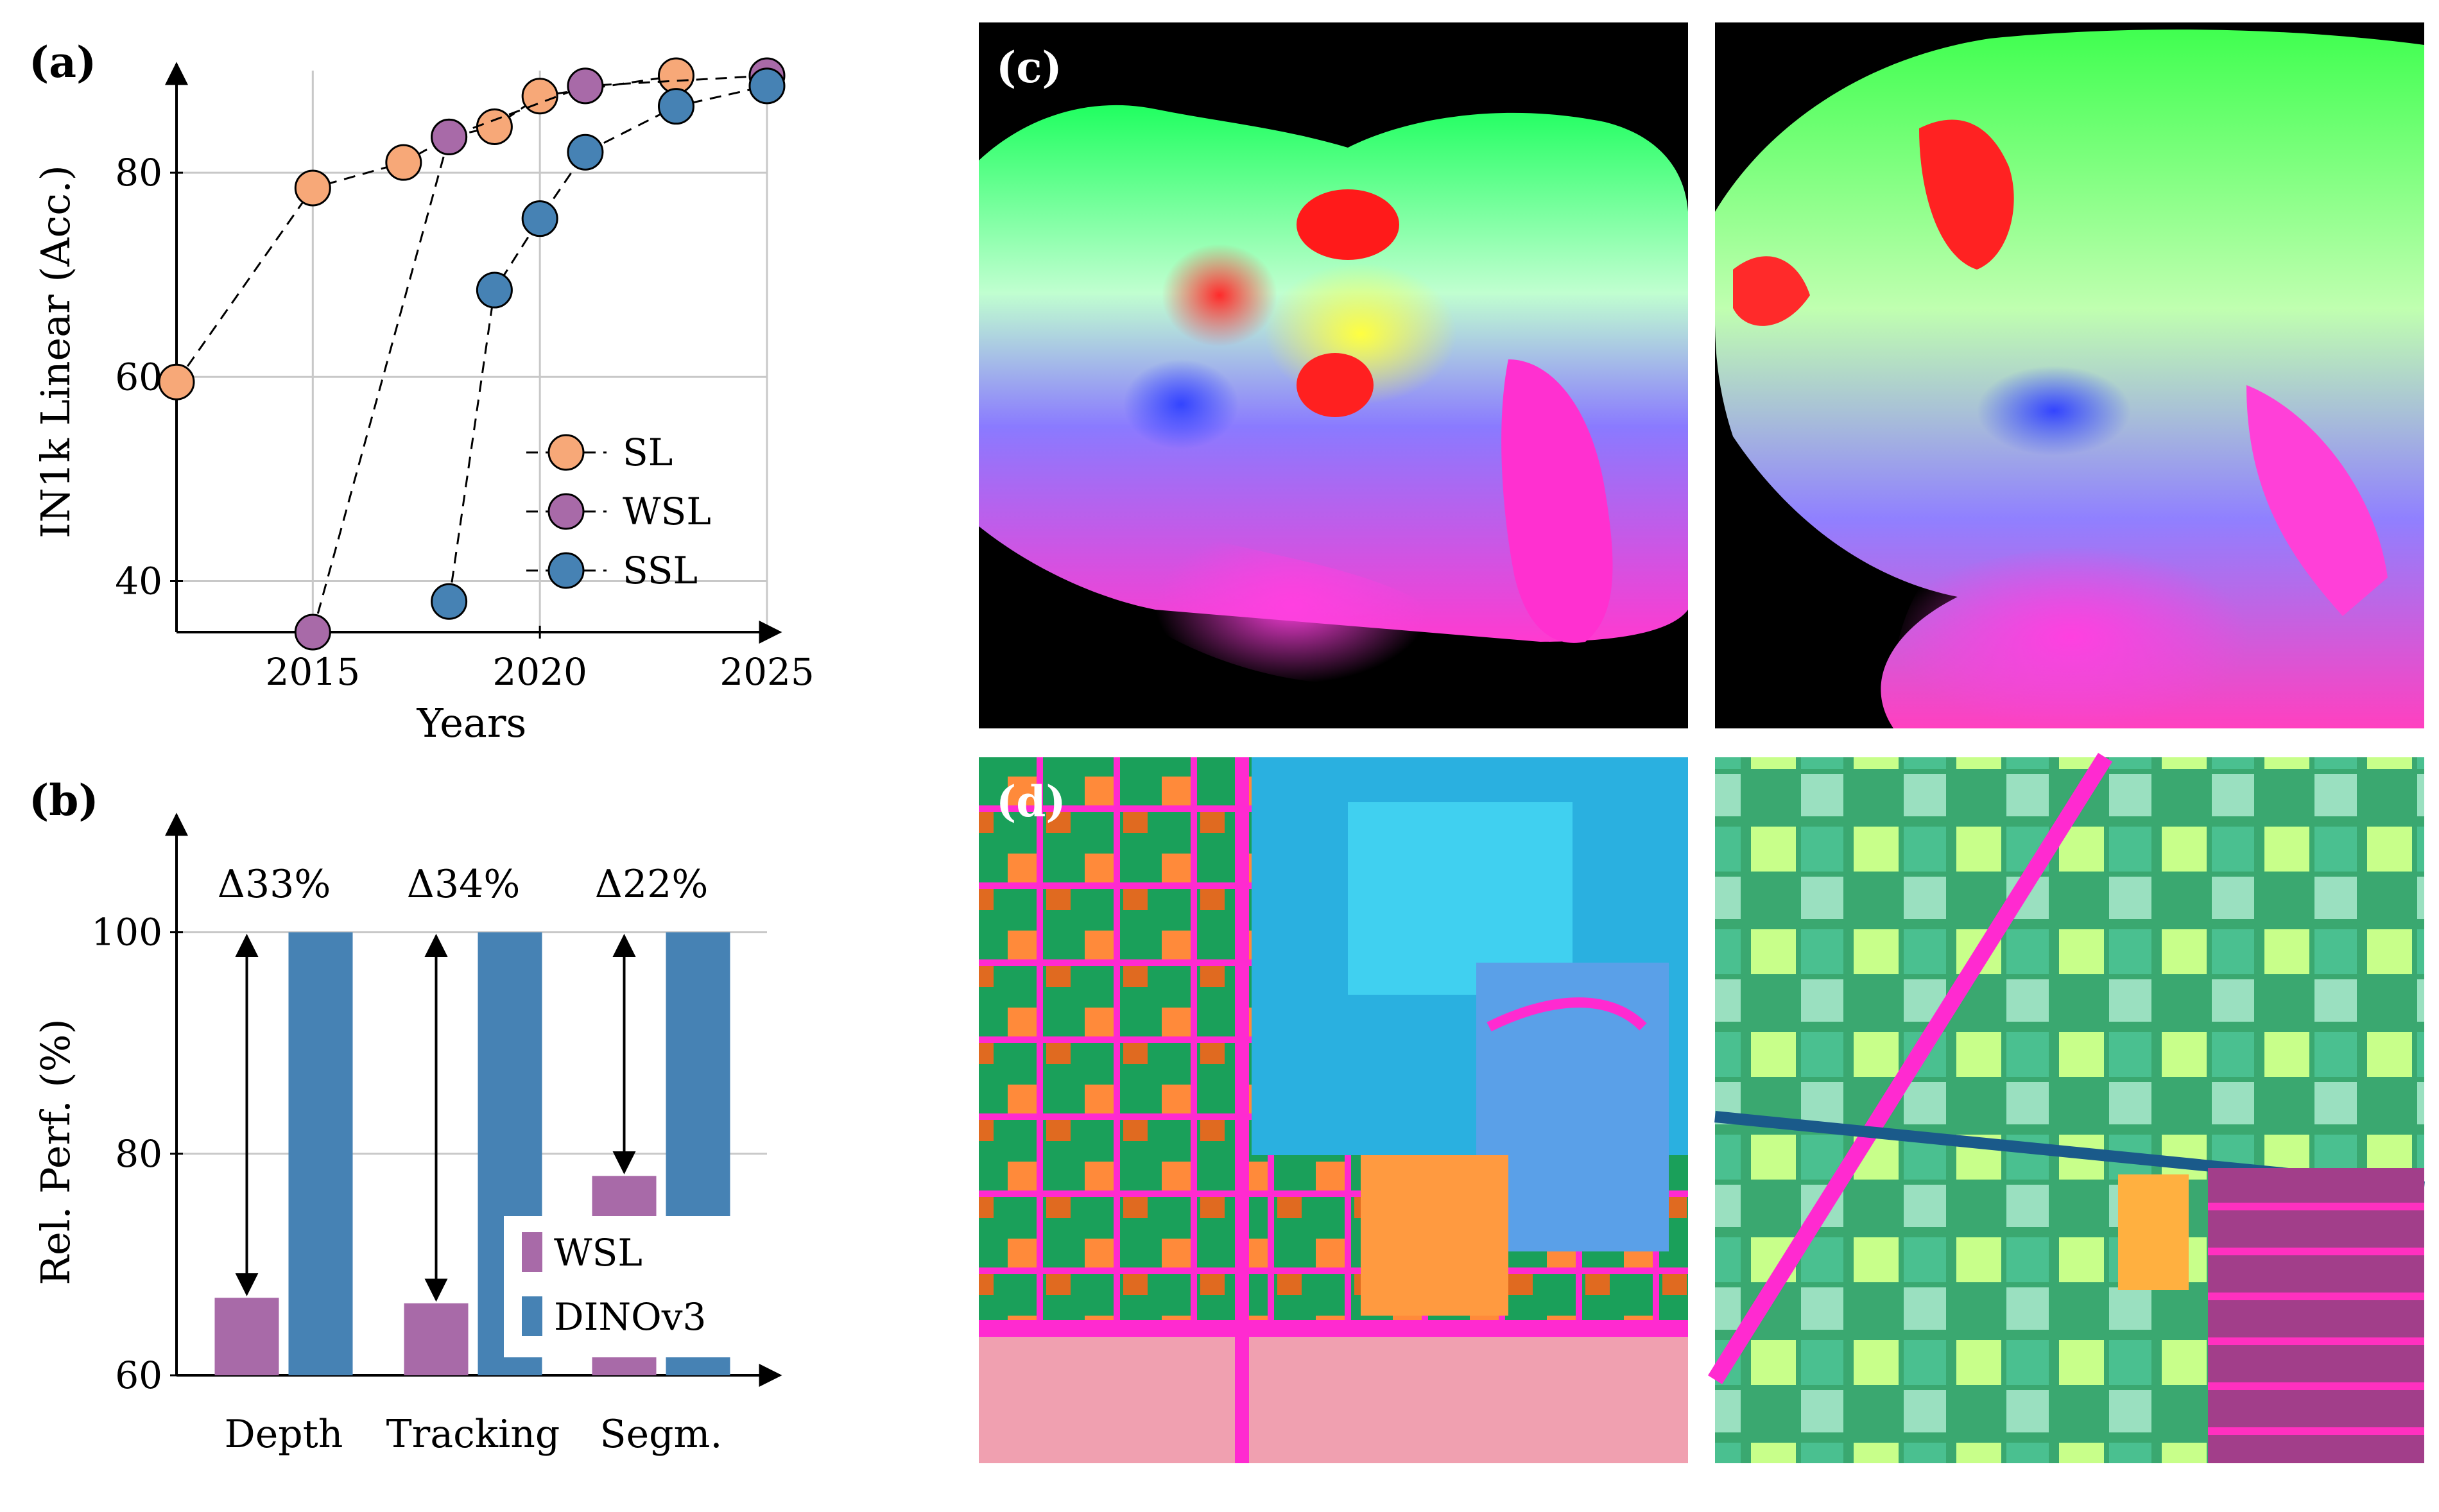 Image resolution: width=2439 pixels, height=1512 pixels. I want to click on delta-annotation: Δ34%, so click(464, 884).